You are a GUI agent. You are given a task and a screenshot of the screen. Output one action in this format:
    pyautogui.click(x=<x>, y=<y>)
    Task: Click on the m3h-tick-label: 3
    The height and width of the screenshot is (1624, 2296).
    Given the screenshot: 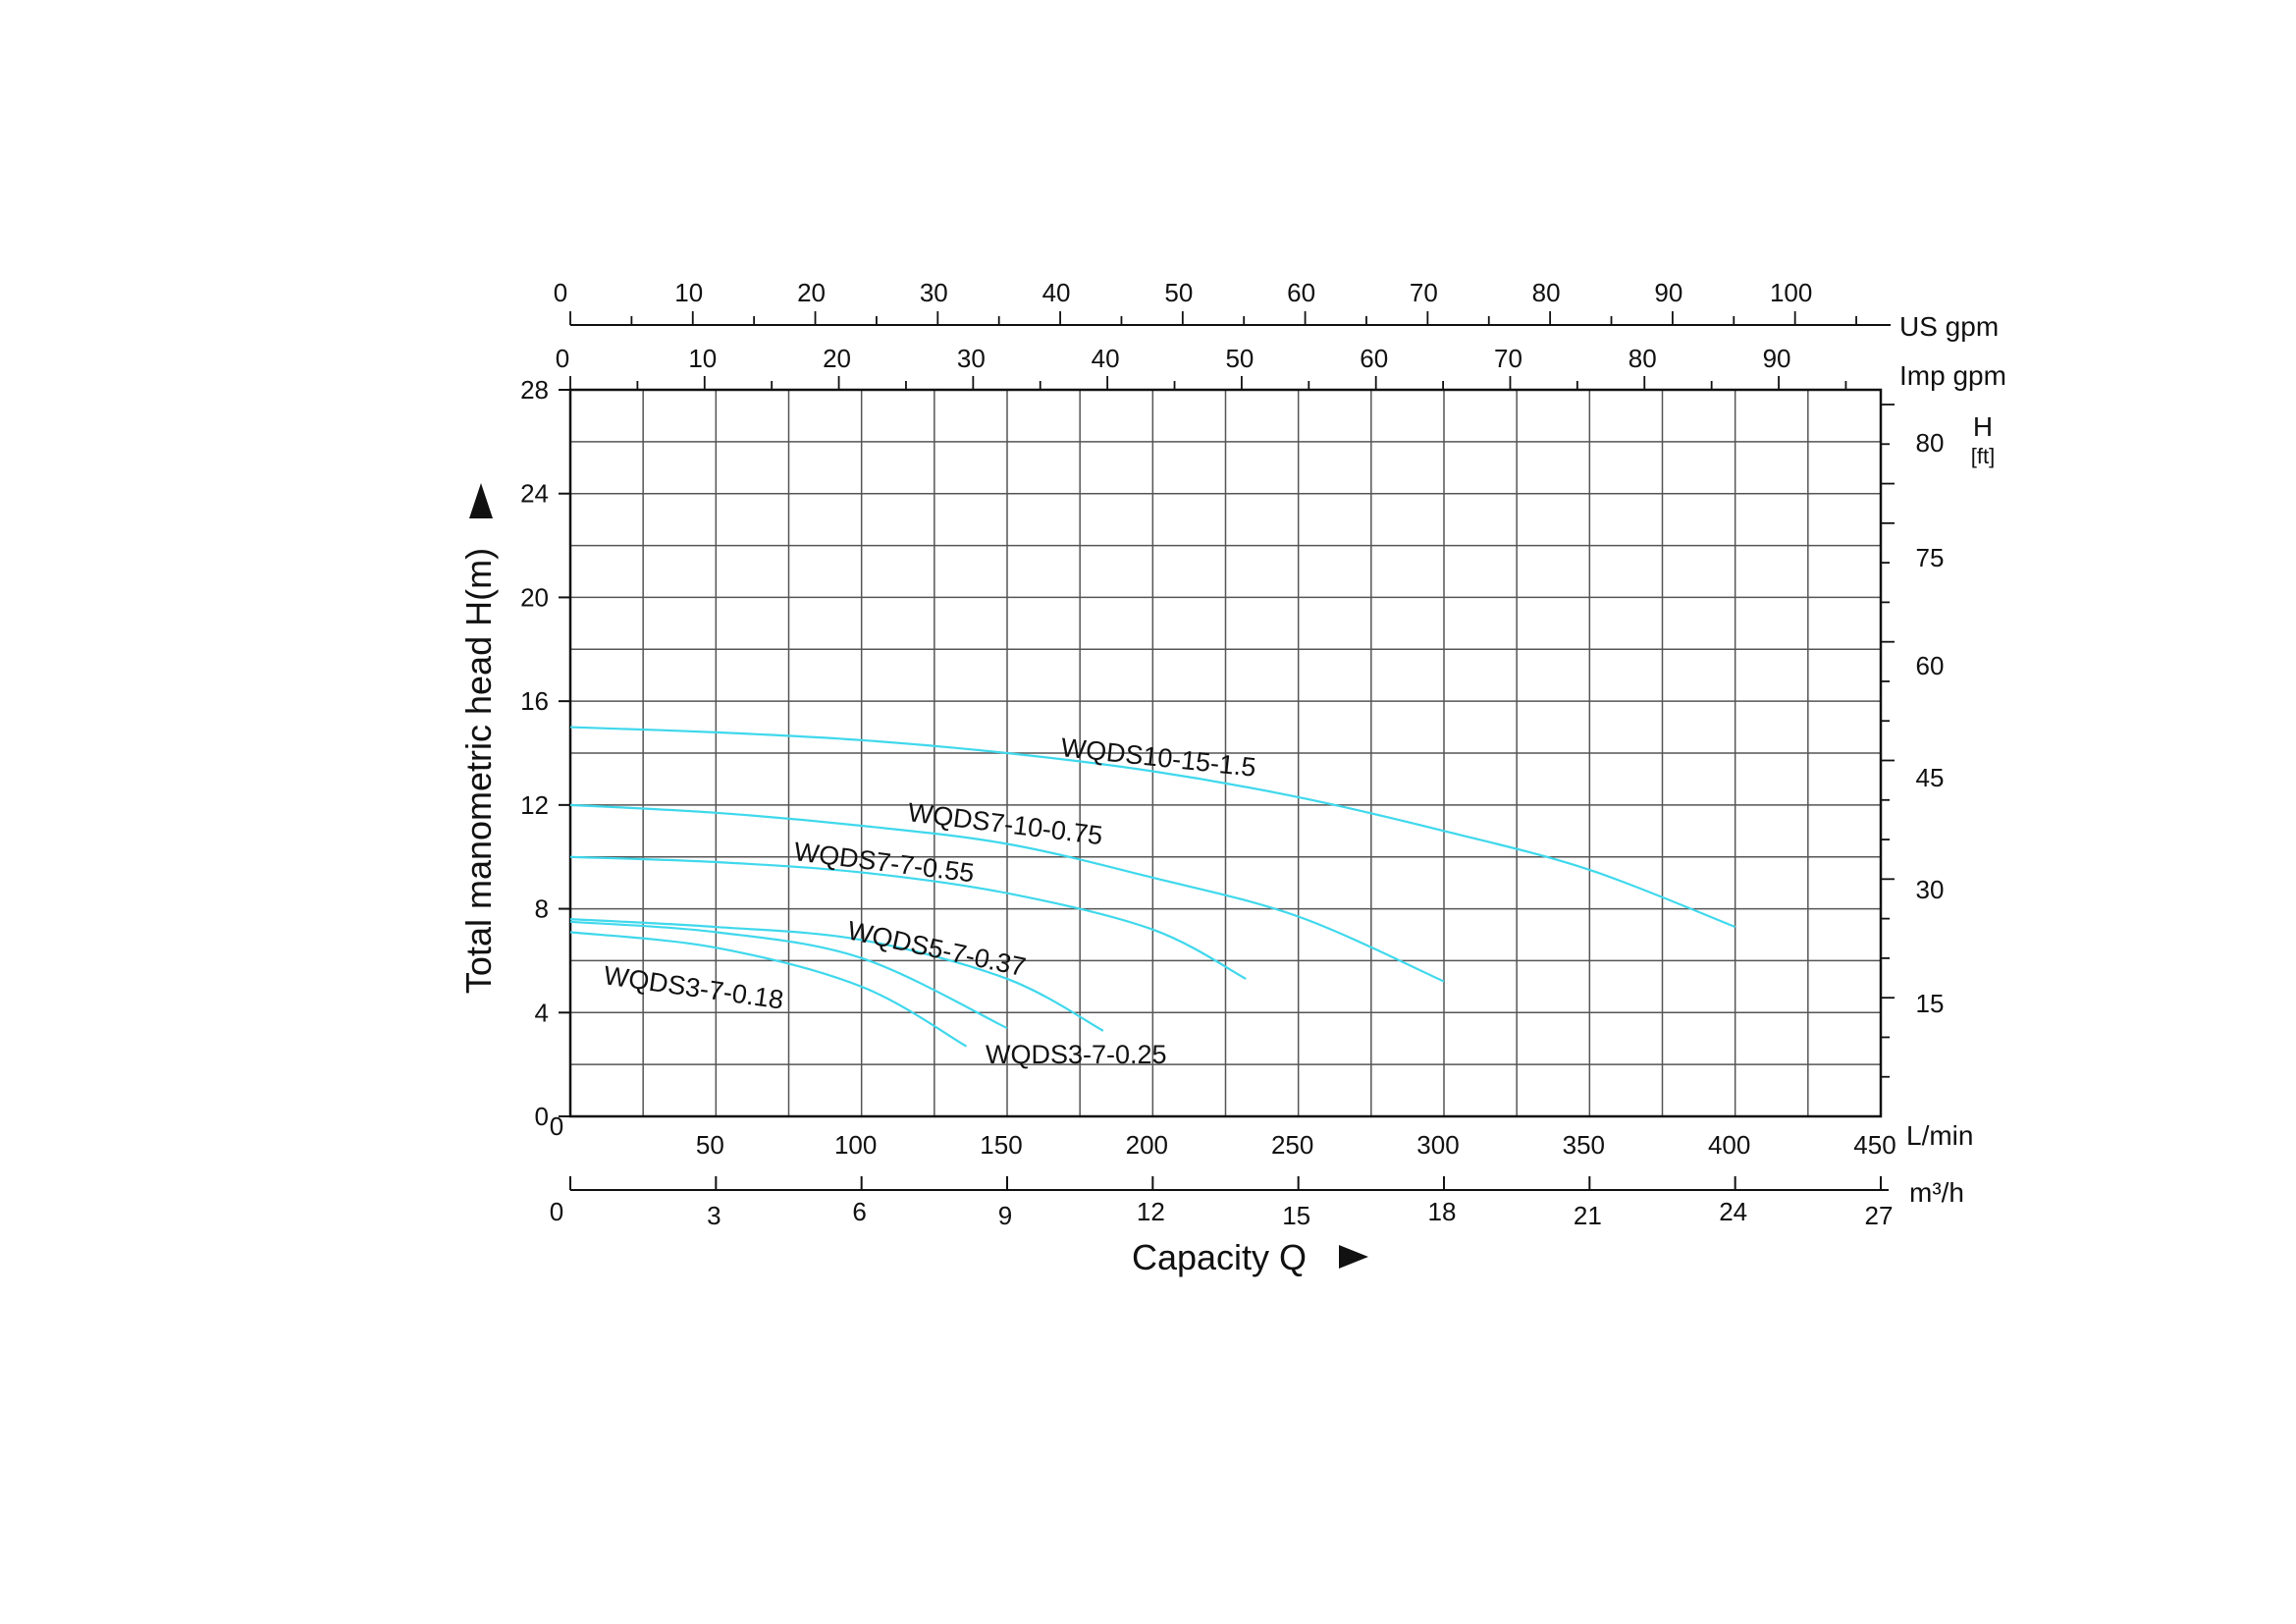 What is the action you would take?
    pyautogui.click(x=714, y=1215)
    